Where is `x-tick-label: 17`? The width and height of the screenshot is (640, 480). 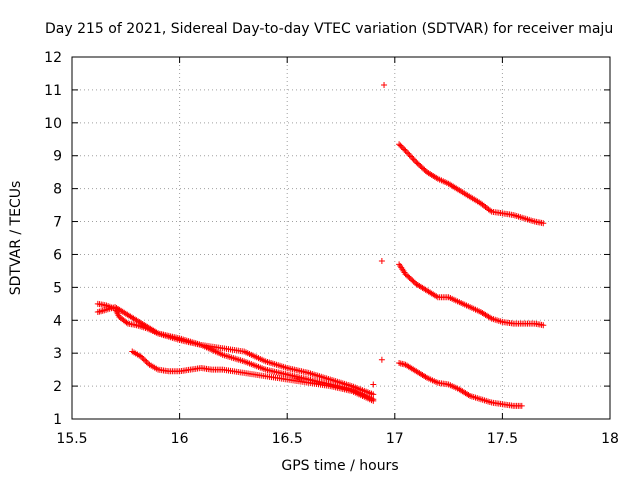 x-tick-label: 17 is located at coordinates (395, 439).